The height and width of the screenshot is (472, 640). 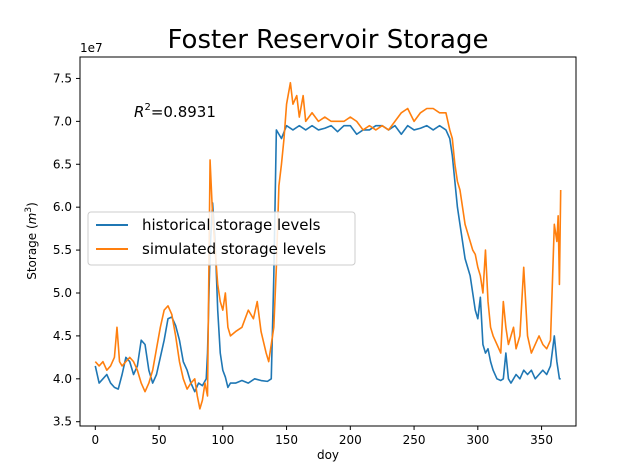 I want to click on y-tick-label: 5.5, so click(x=62, y=250).